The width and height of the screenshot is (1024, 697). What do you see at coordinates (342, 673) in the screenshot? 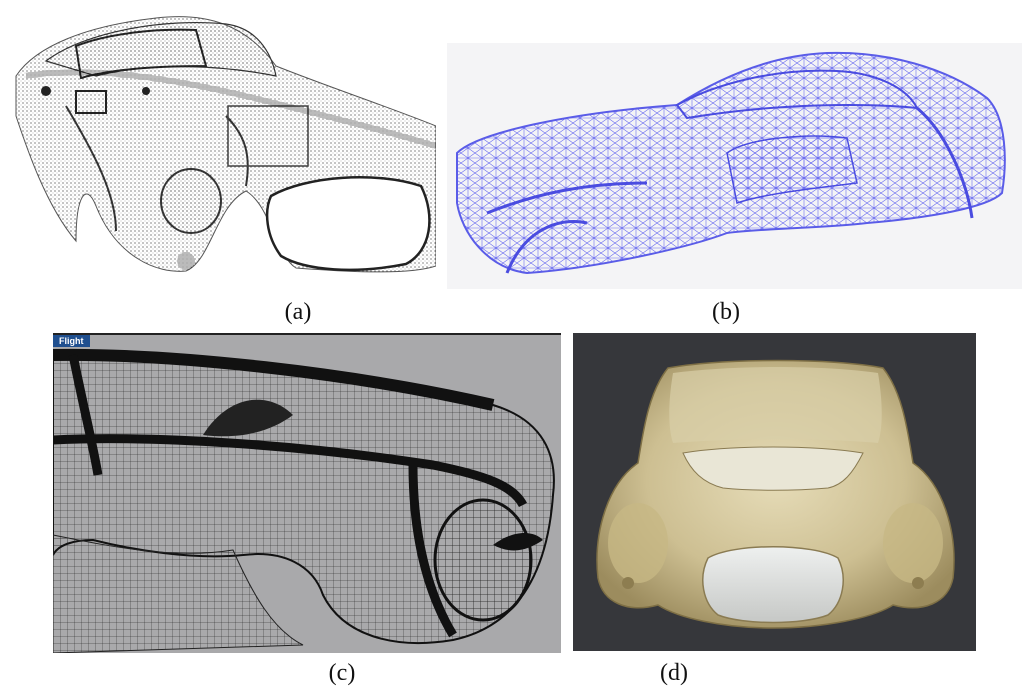
I see `caption-c: (c)` at bounding box center [342, 673].